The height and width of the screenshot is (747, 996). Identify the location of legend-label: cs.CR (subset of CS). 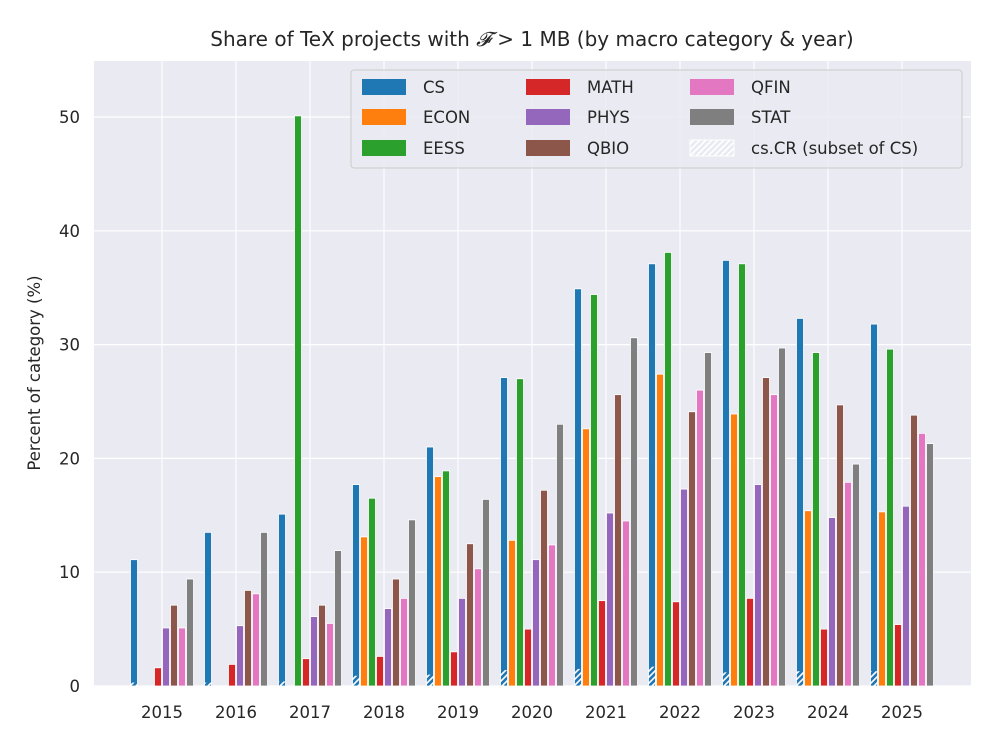
(834, 148).